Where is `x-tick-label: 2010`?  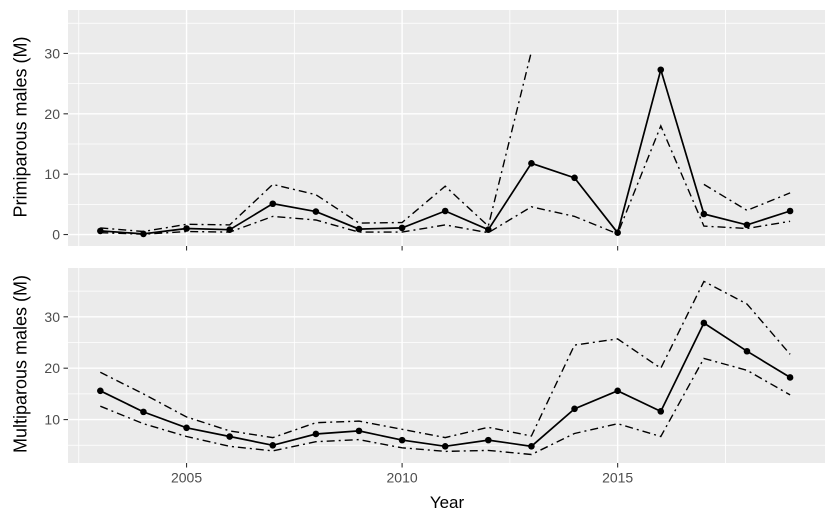 x-tick-label: 2010 is located at coordinates (402, 478).